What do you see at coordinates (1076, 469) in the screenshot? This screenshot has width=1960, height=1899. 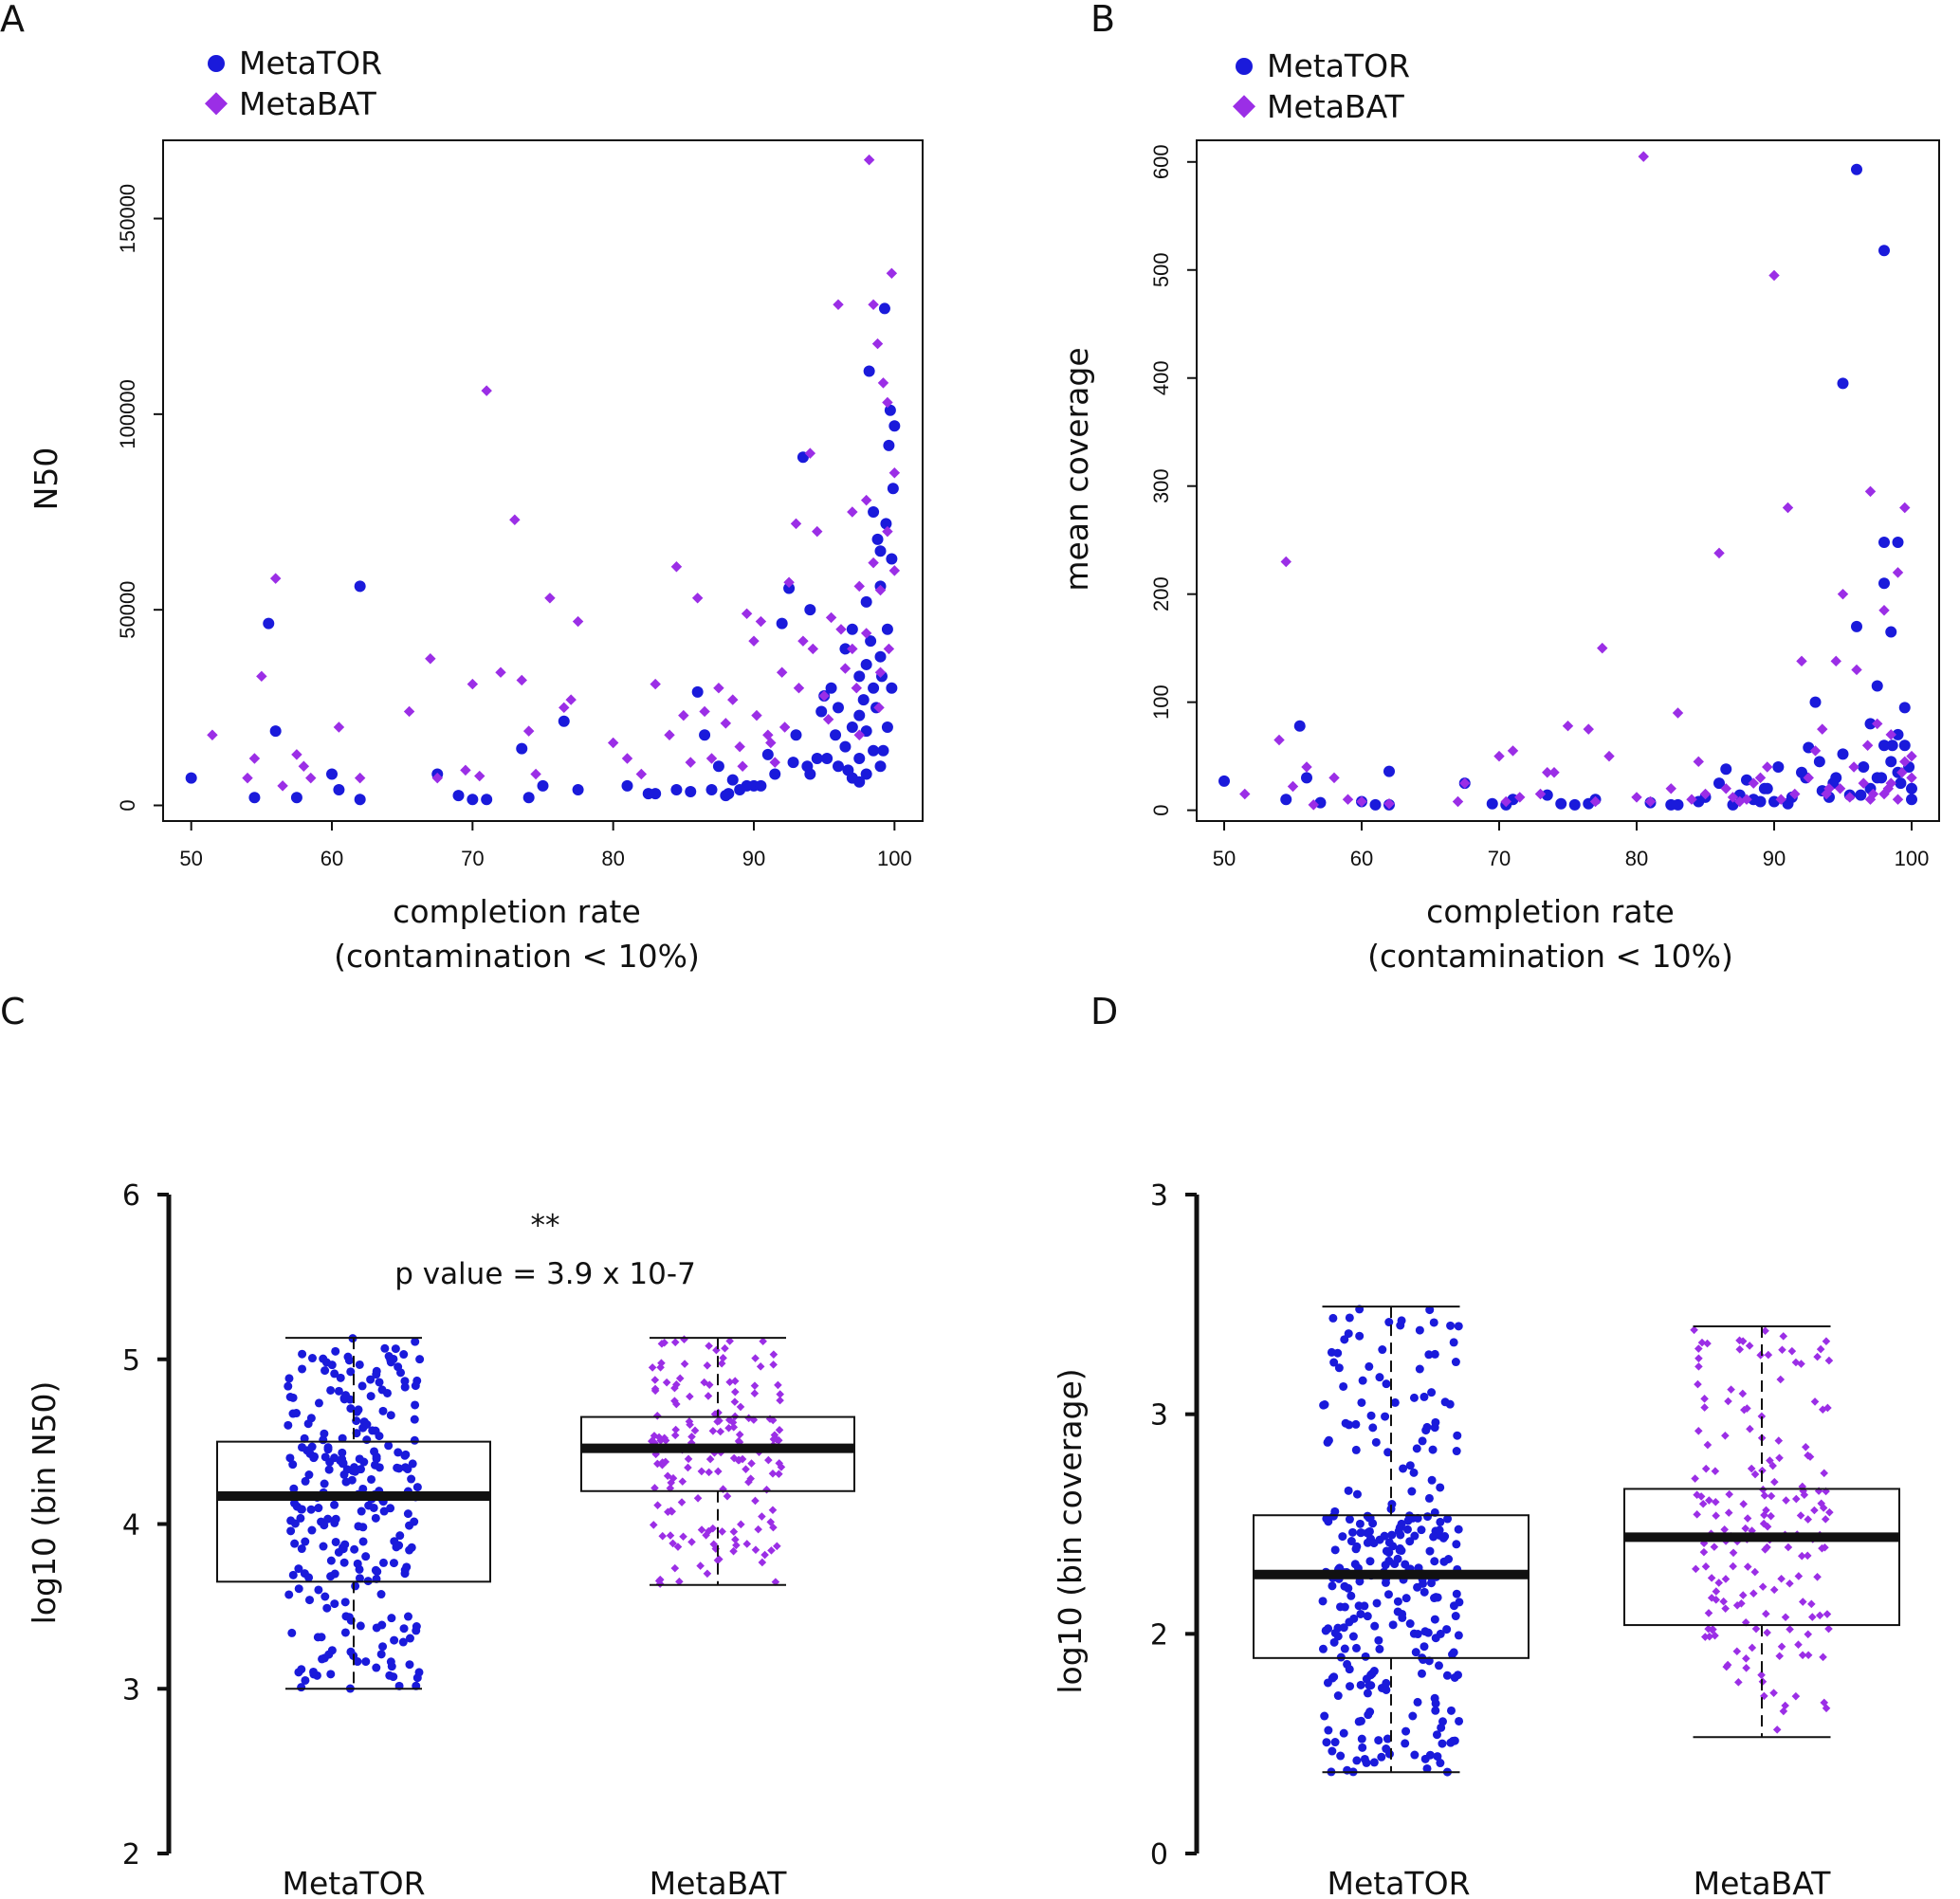 I see `y-axis-title-b: mean coverage` at bounding box center [1076, 469].